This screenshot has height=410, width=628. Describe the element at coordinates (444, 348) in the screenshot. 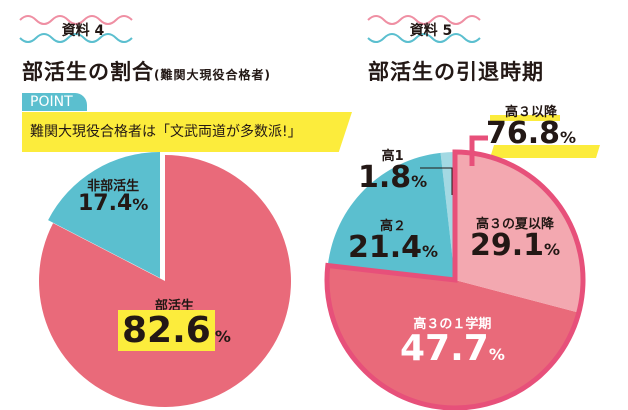

I see `label-high3-first-value: 47.7` at that location.